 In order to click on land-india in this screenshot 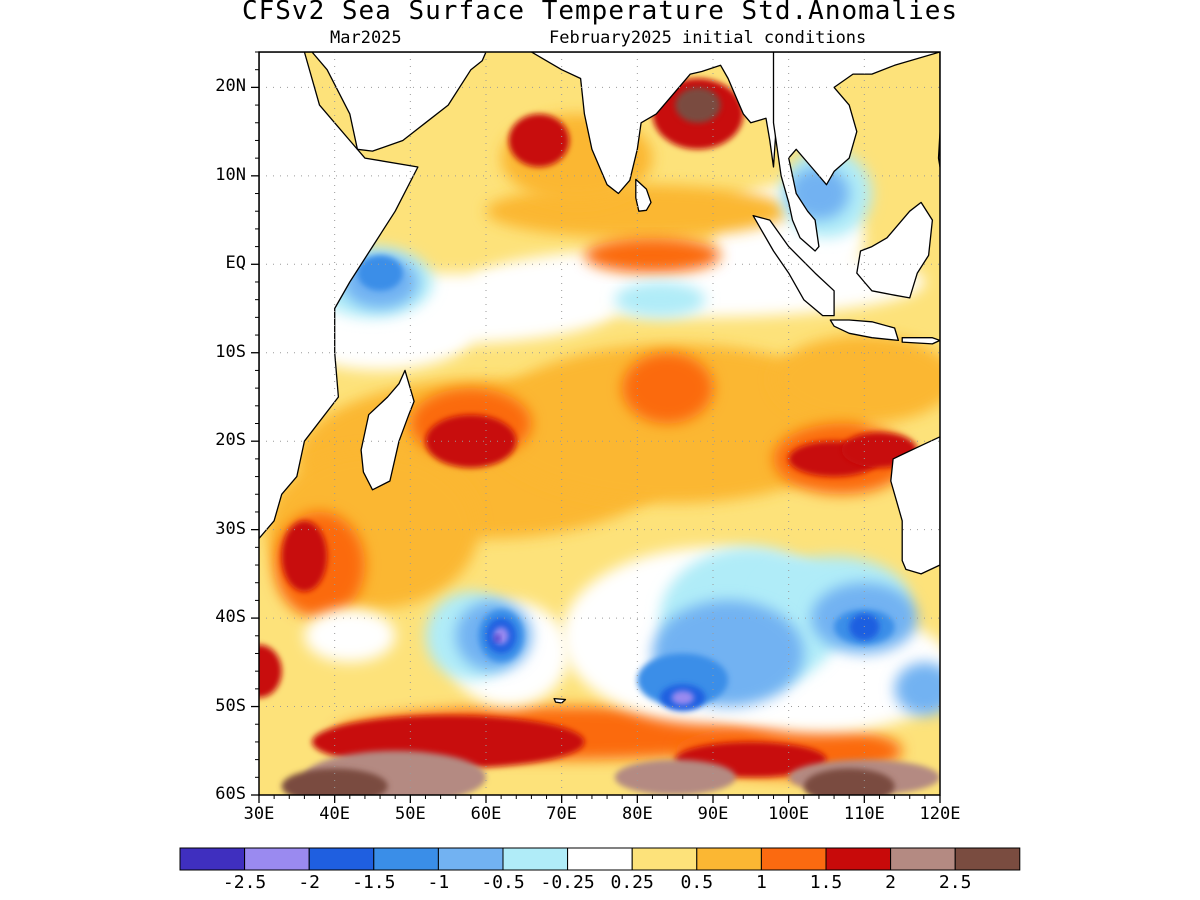, I will do `click(656, 123)`.